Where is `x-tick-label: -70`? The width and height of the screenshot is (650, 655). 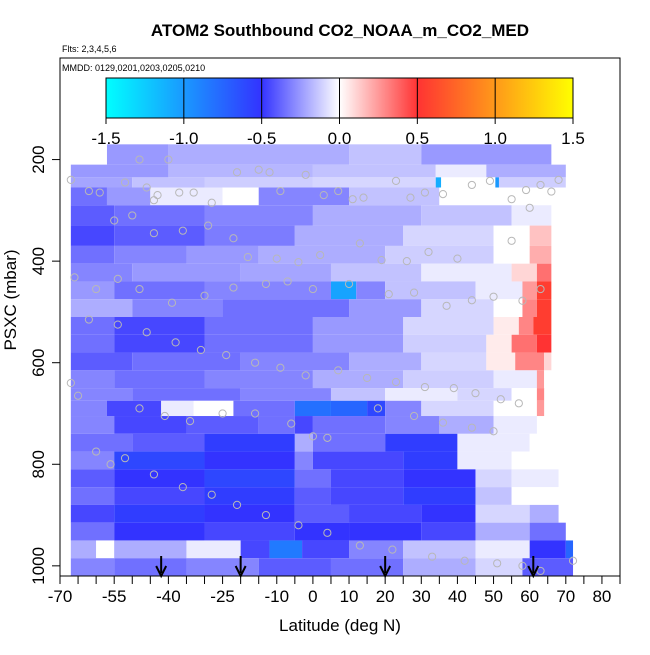
x-tick-label: -70 is located at coordinates (60, 596).